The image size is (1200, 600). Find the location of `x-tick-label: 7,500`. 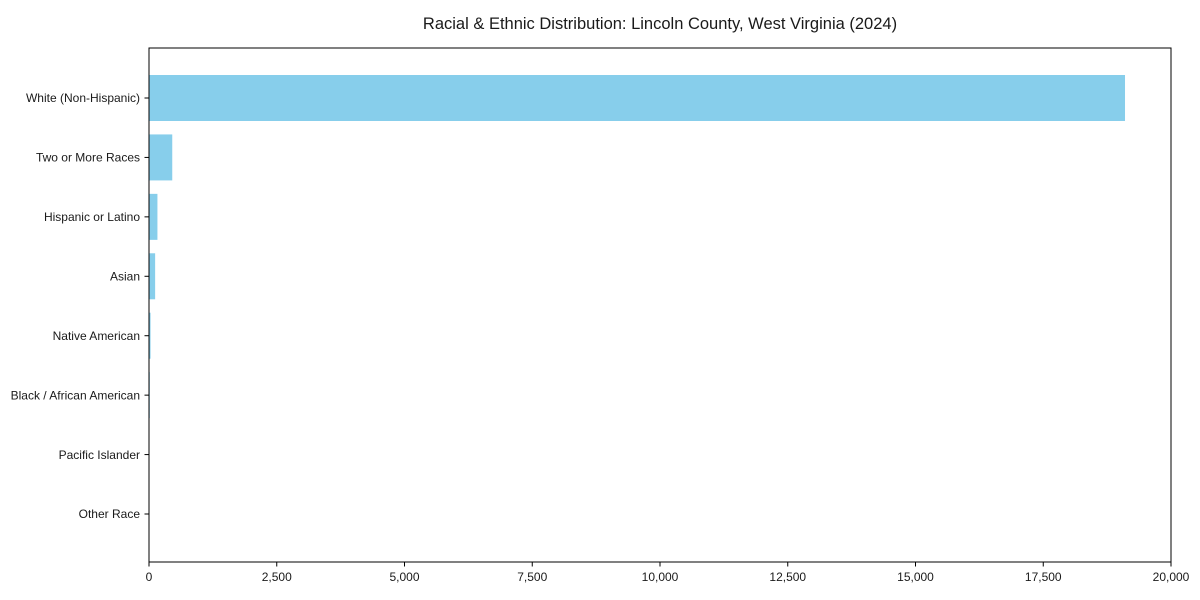

x-tick-label: 7,500 is located at coordinates (532, 577).